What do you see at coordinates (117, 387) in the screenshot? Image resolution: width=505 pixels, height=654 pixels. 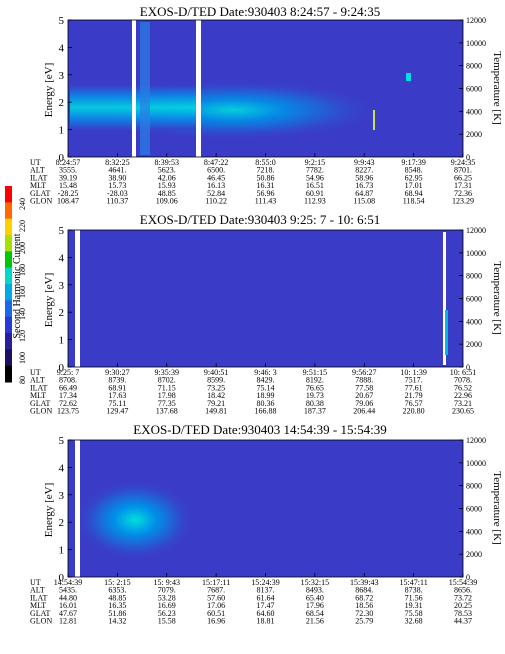 I see `table-cell: 68.91` at bounding box center [117, 387].